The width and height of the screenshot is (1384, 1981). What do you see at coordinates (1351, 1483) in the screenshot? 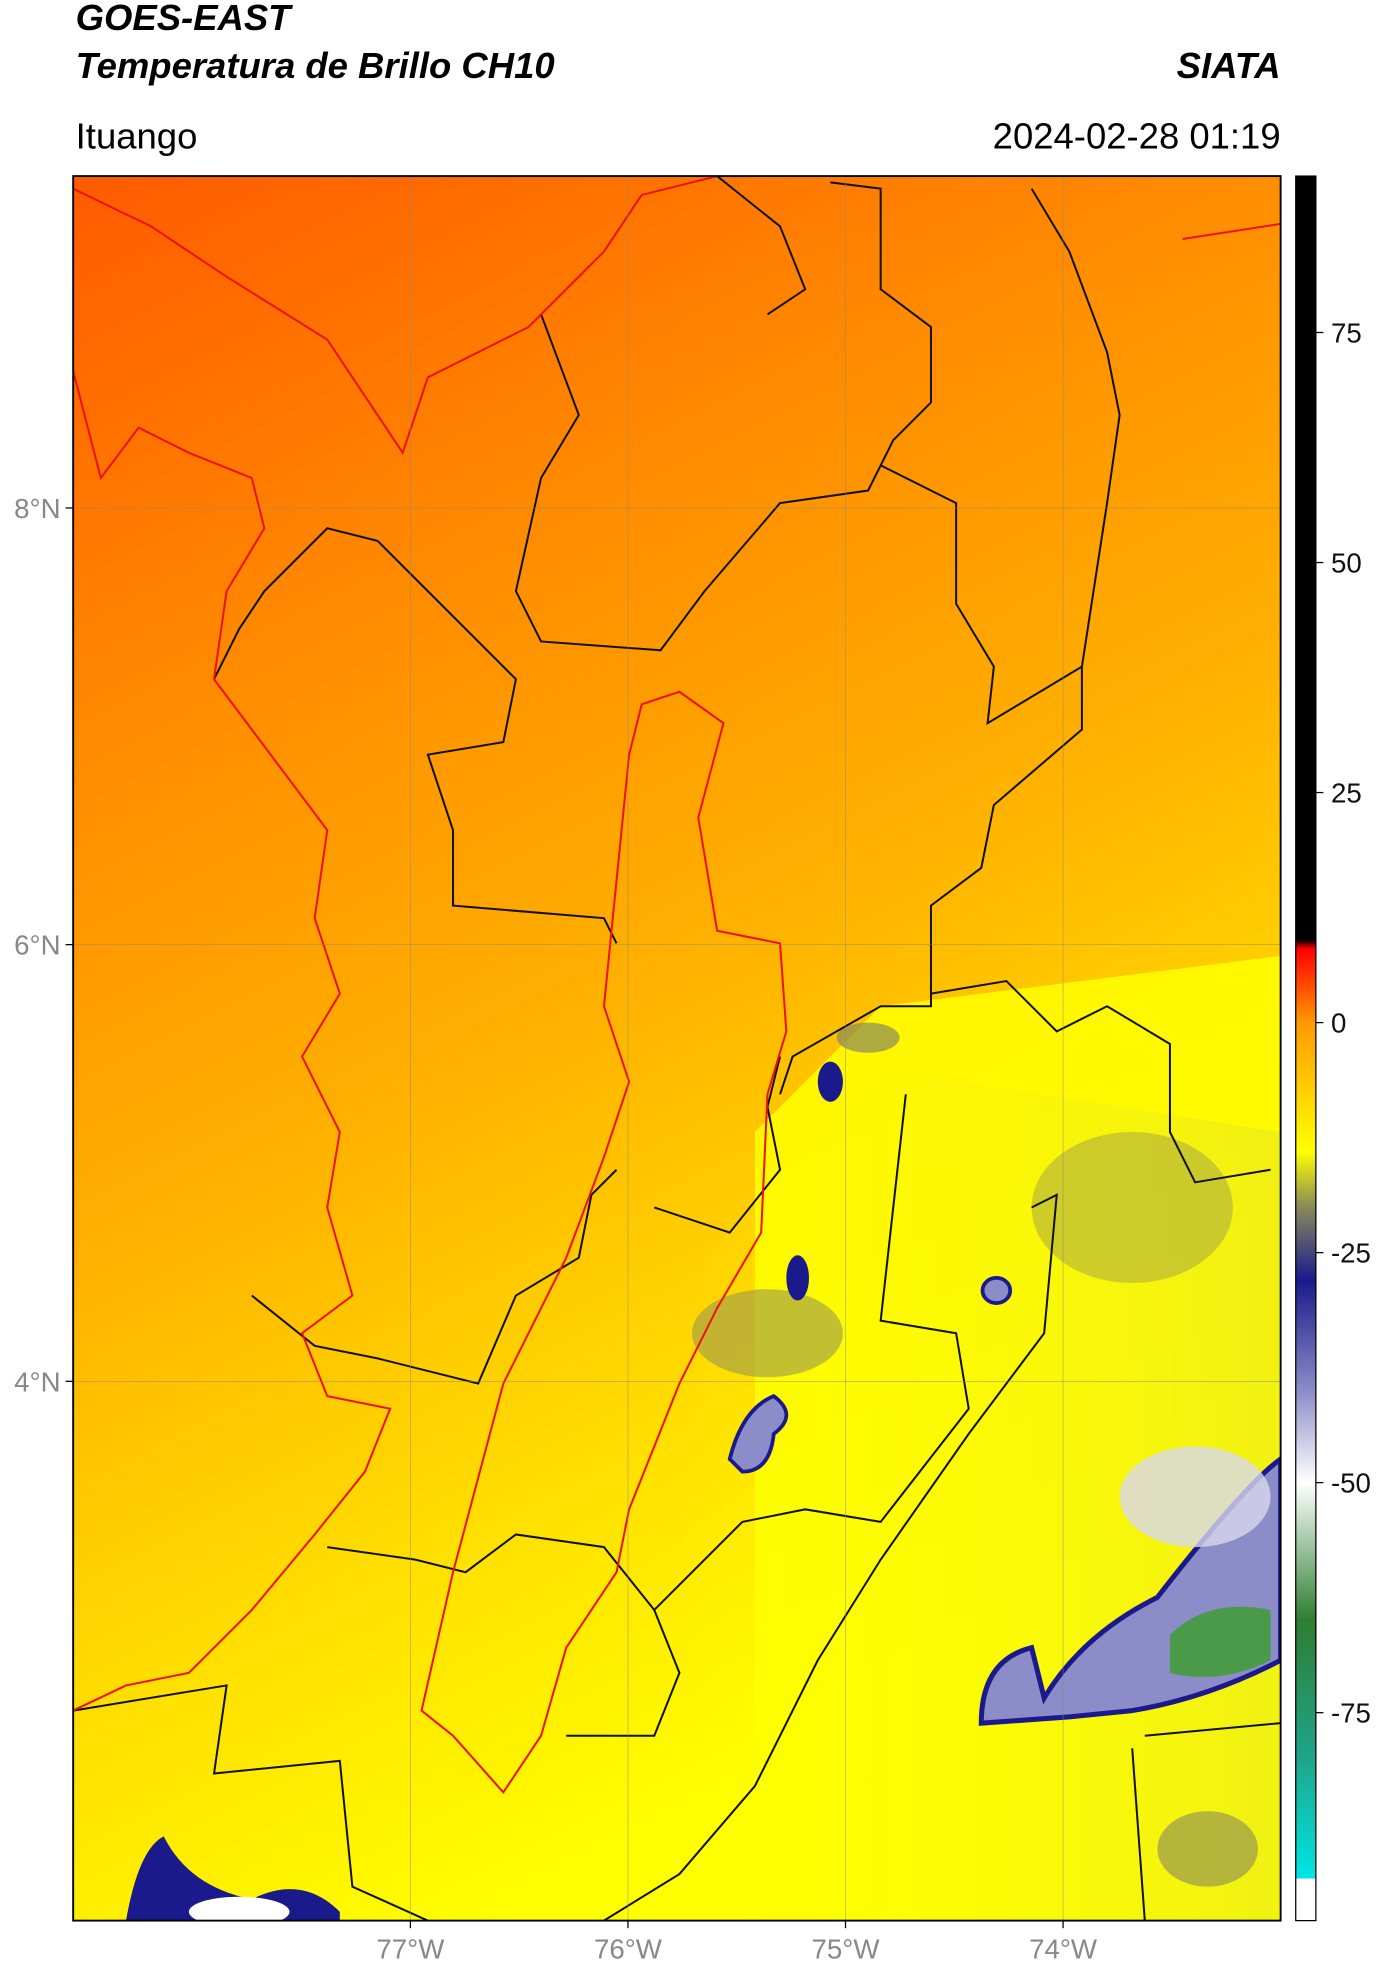
I see `colorbar-tick-label: -50` at bounding box center [1351, 1483].